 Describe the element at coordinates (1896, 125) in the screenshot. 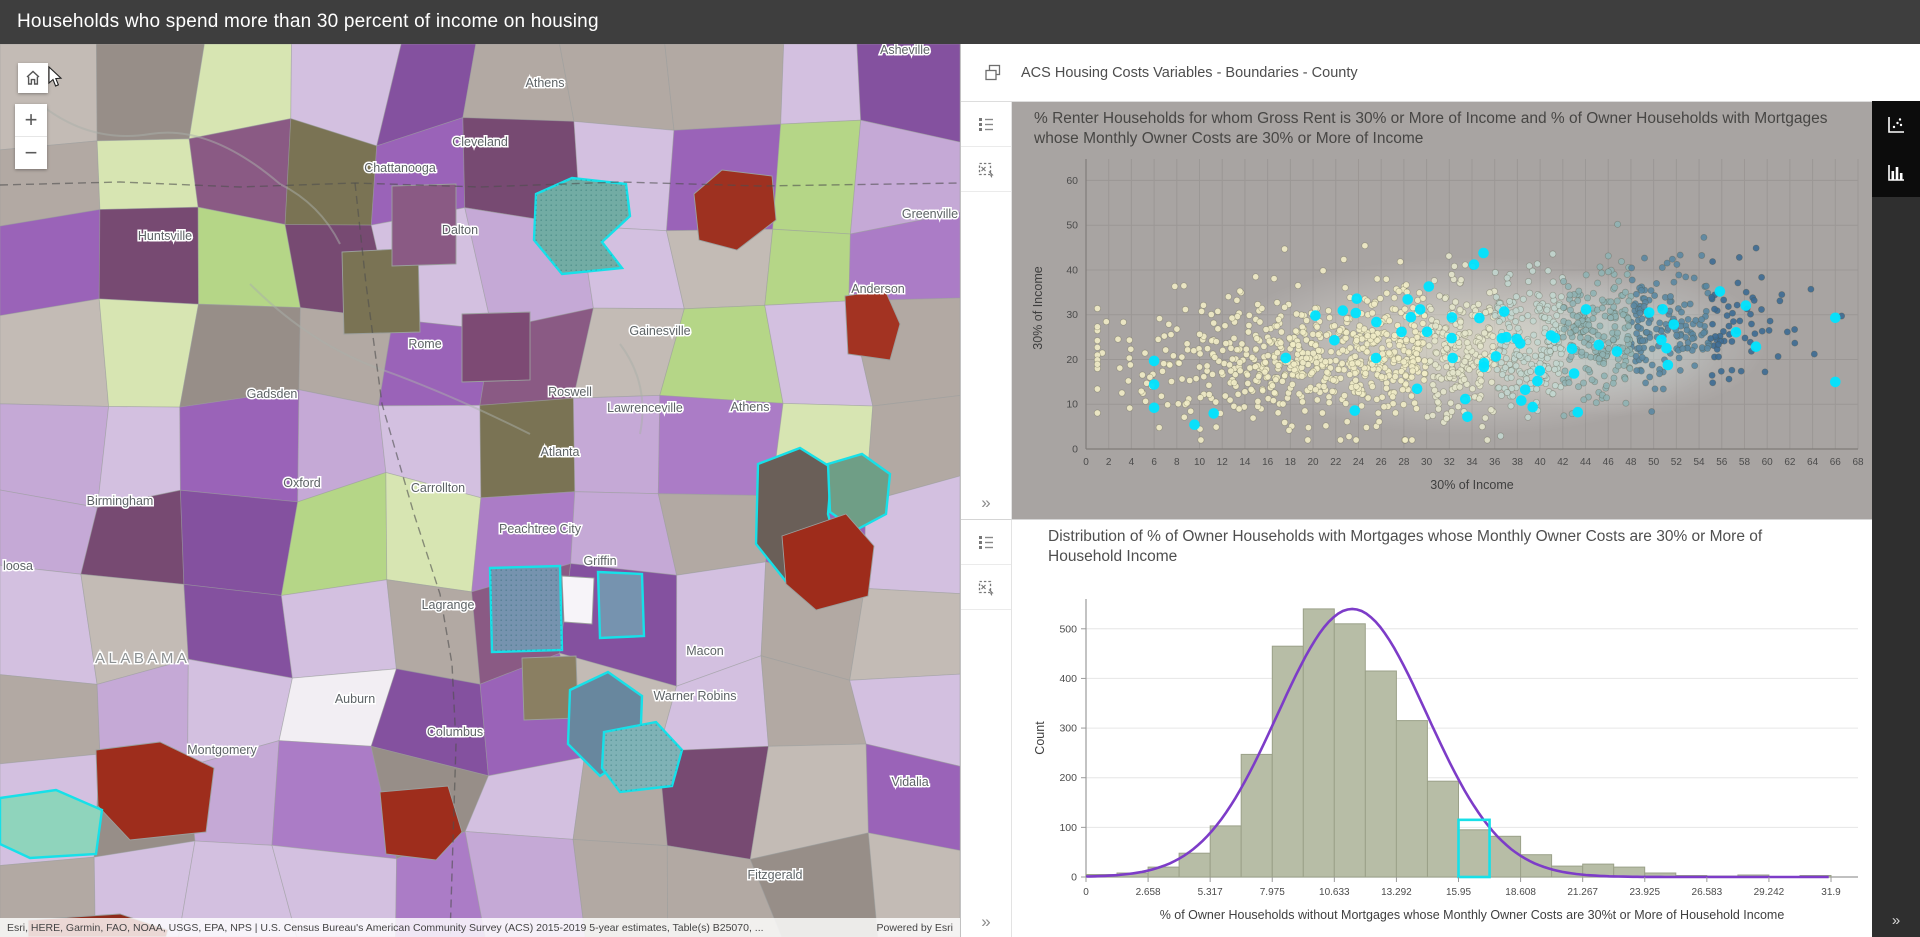

I see `scatter-chart-tab` at that location.